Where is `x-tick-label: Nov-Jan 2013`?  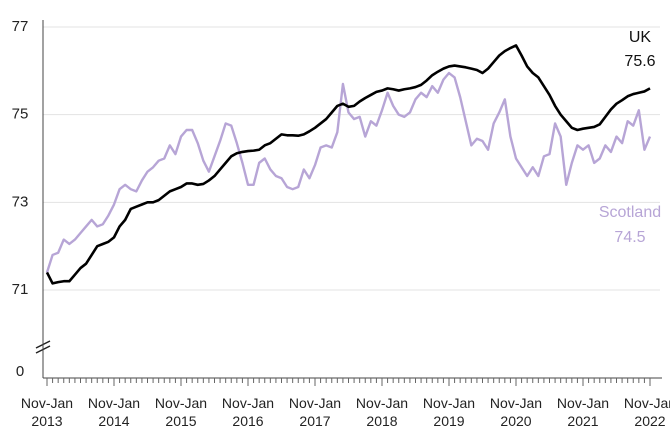
x-tick-label: Nov-Jan 2013 is located at coordinates (47, 412).